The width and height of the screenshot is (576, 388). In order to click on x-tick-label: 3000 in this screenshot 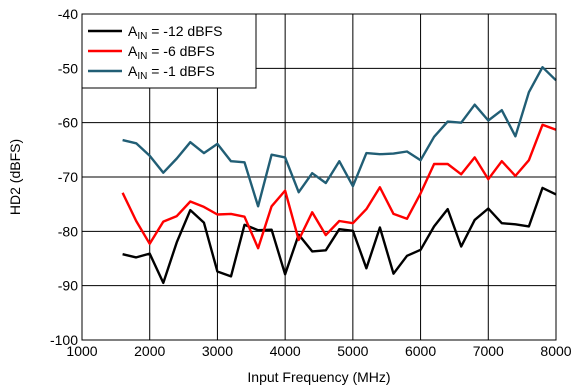, I will do `click(217, 351)`.